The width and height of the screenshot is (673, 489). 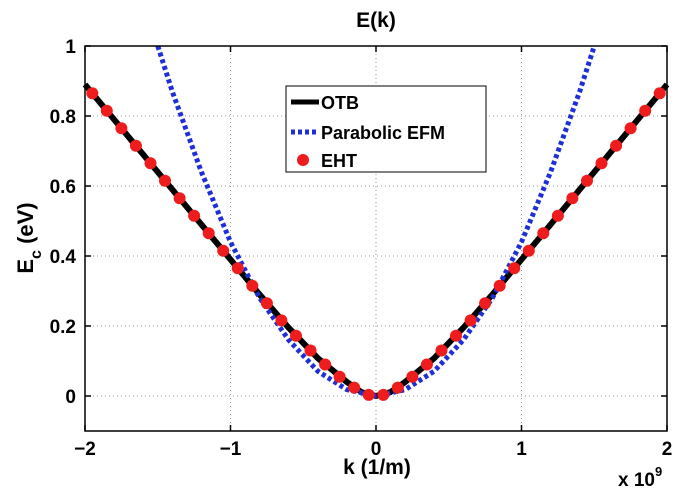 What do you see at coordinates (63, 117) in the screenshot?
I see `y-tick-label: 0.8` at bounding box center [63, 117].